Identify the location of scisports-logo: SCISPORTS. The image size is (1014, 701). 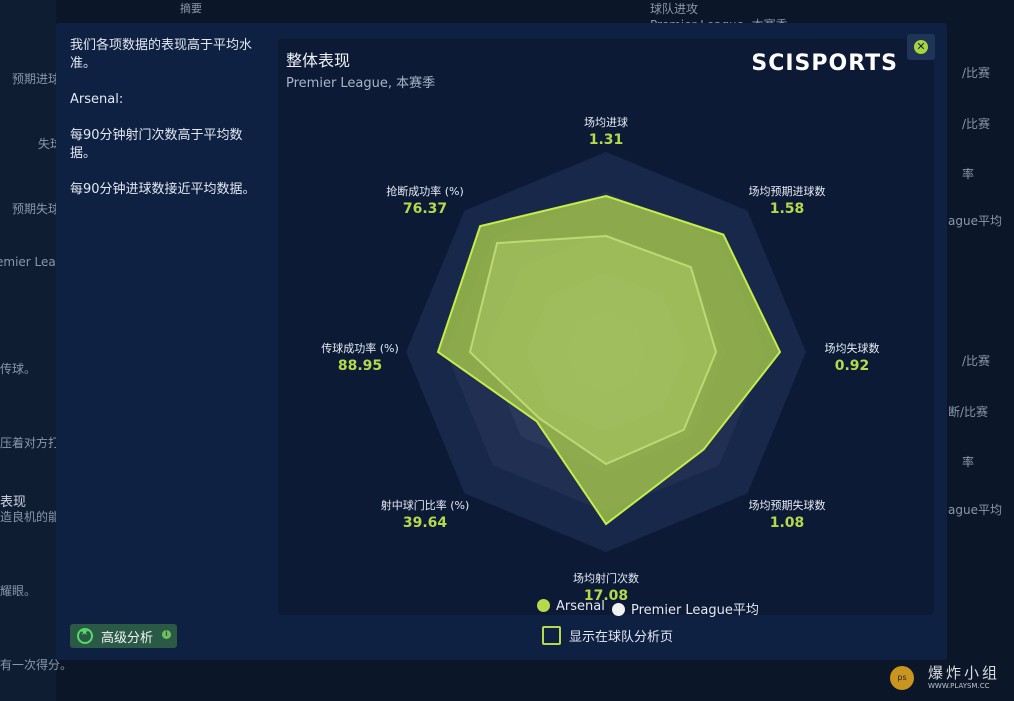
(824, 63).